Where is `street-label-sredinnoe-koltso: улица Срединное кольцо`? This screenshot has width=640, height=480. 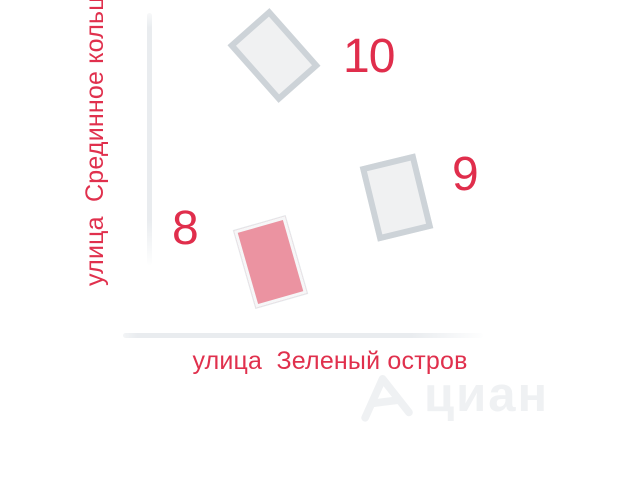 street-label-sredinnoe-koltso: улица Срединное кольцо is located at coordinates (95, 143).